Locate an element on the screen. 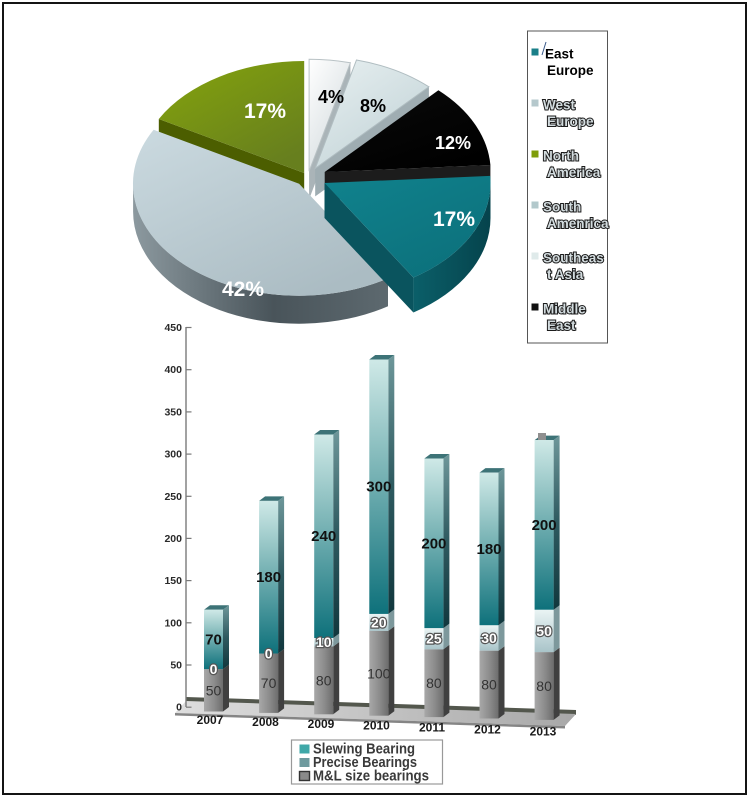 The image size is (750, 800). svg-text: Southeas is located at coordinates (573, 258).